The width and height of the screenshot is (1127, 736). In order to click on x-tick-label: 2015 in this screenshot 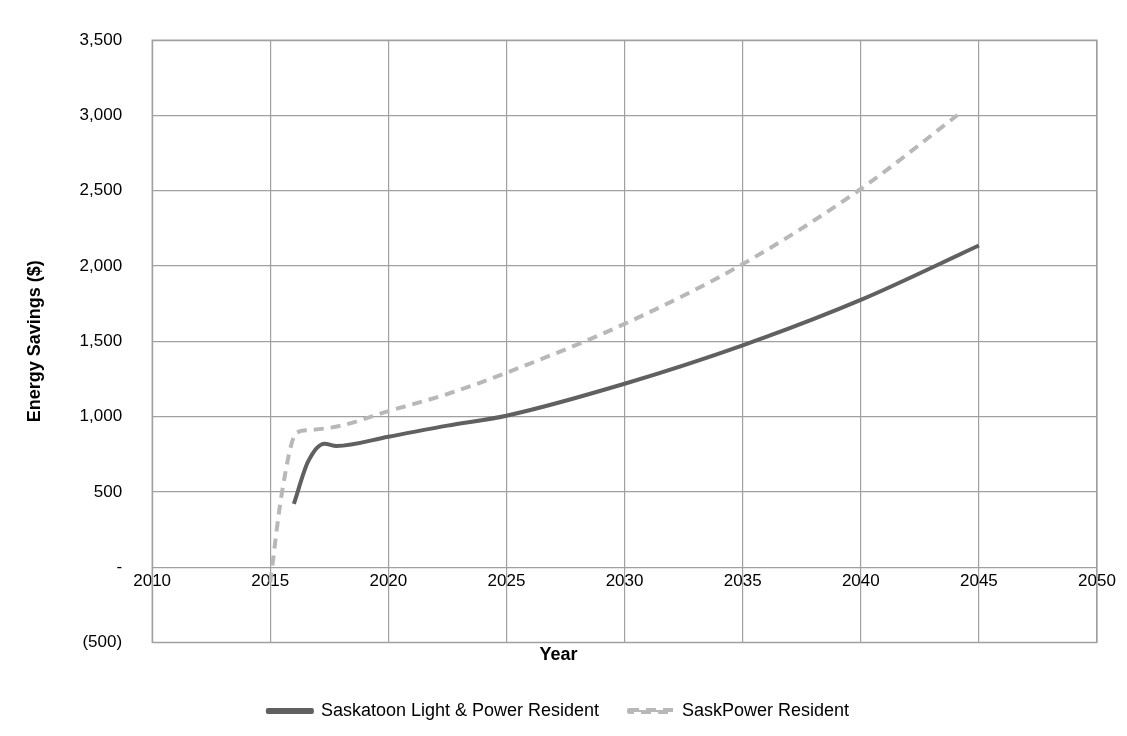, I will do `click(270, 581)`.